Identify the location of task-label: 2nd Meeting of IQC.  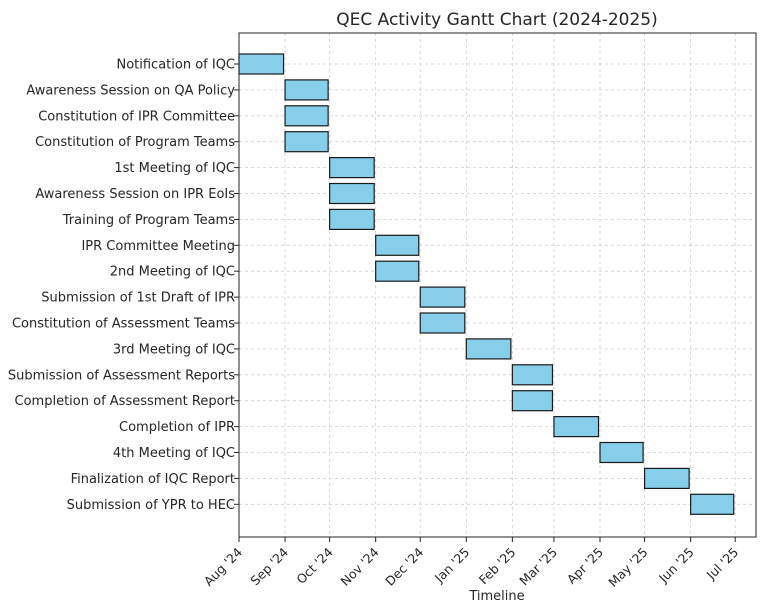
(172, 272).